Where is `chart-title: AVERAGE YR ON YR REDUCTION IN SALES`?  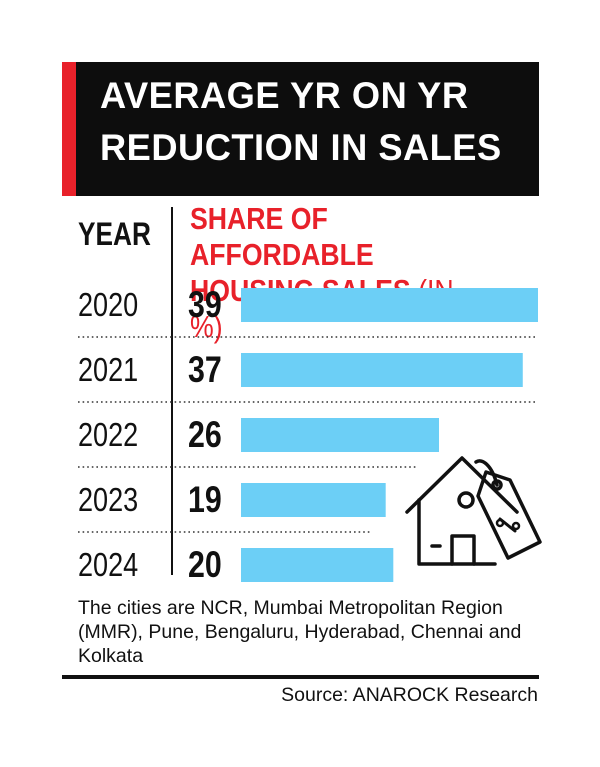
chart-title: AVERAGE YR ON YR REDUCTION IN SALES is located at coordinates (301, 121).